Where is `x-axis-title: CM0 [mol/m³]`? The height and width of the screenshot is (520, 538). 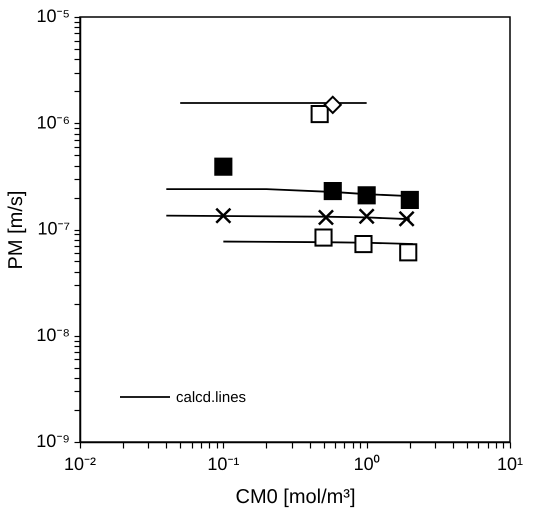
x-axis-title: CM0 [mol/m³] is located at coordinates (296, 497).